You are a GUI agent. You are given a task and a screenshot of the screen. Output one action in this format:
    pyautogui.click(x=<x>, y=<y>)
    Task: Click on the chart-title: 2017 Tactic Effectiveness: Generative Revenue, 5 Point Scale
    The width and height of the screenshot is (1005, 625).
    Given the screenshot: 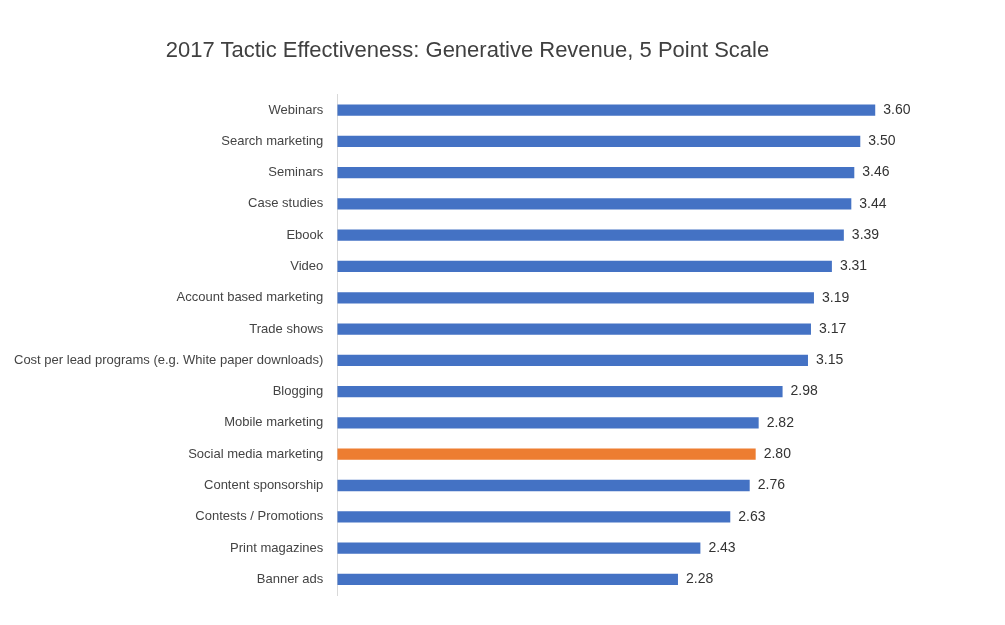 What is the action you would take?
    pyautogui.click(x=467, y=50)
    